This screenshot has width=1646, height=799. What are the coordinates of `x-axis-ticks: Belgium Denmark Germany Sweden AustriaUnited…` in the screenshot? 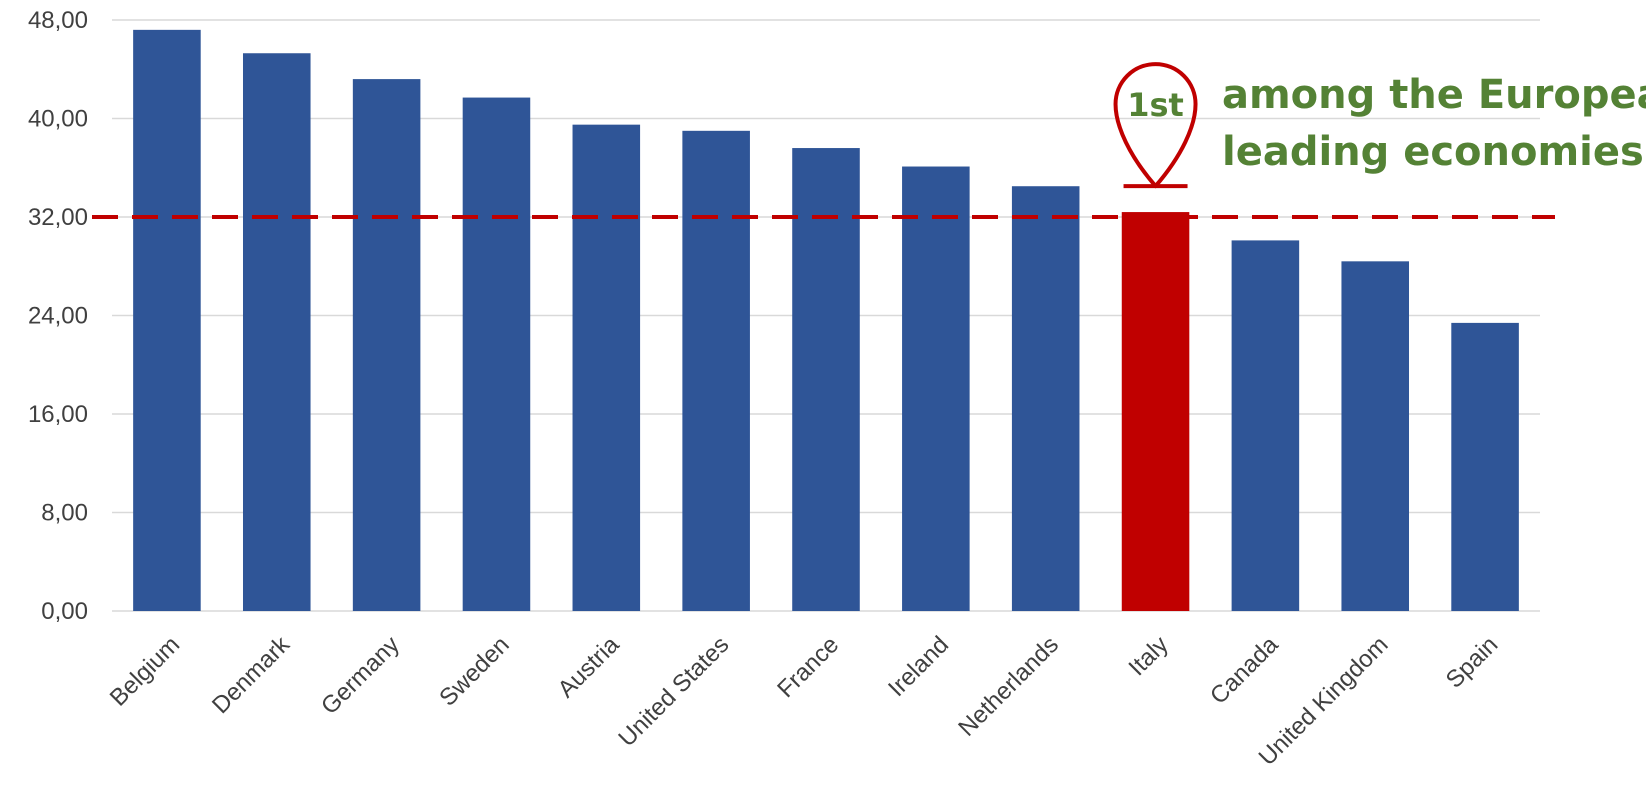 It's located at (804, 700).